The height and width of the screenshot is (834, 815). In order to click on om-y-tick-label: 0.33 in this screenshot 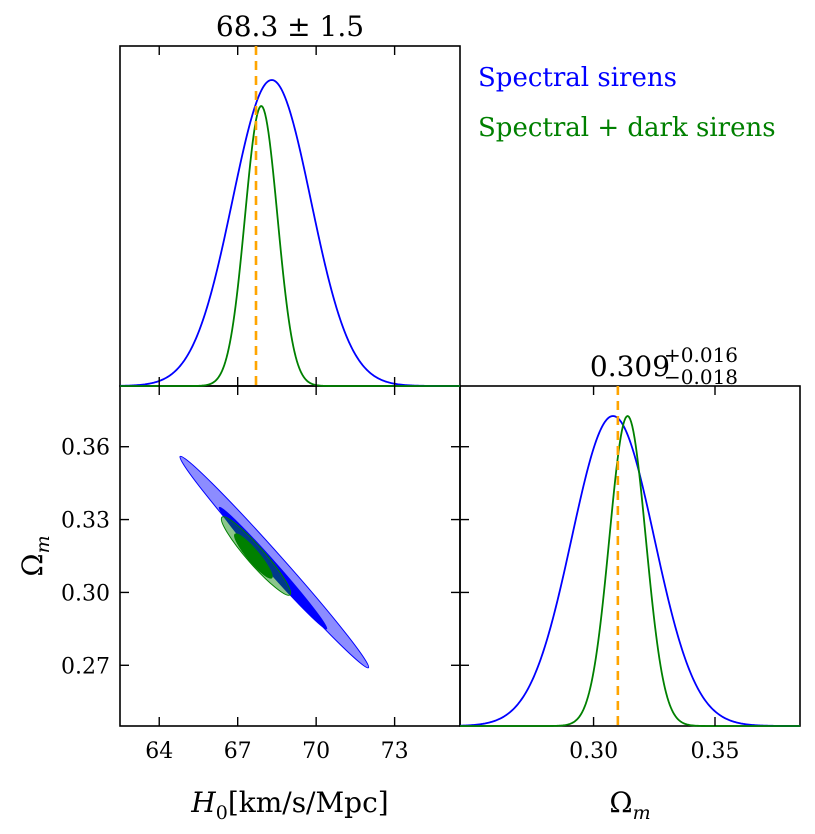, I will do `click(85, 521)`.